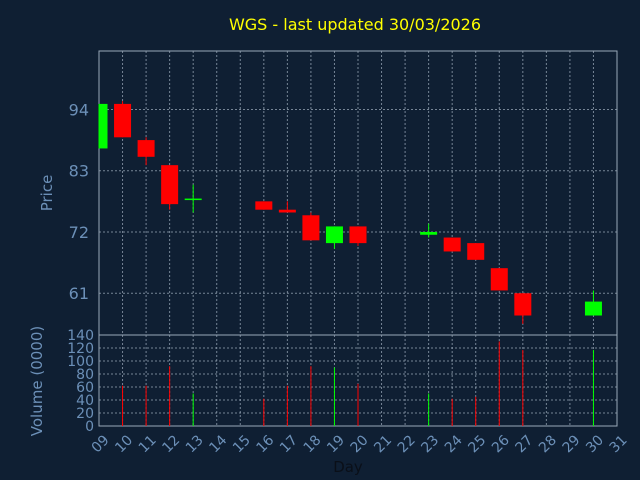 The height and width of the screenshot is (480, 640). I want to click on chart-title: WGS - last updated 30/03/2026, so click(355, 24).